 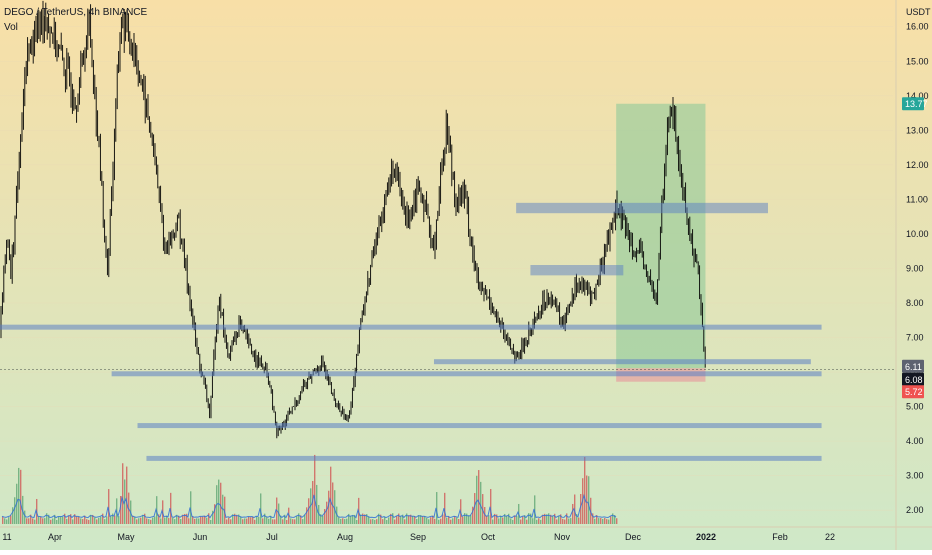 I want to click on time-axis: 11 Apr May Jun Jul Aug Sep Oct Nov Dec 2022 Feb 22, so click(x=466, y=534).